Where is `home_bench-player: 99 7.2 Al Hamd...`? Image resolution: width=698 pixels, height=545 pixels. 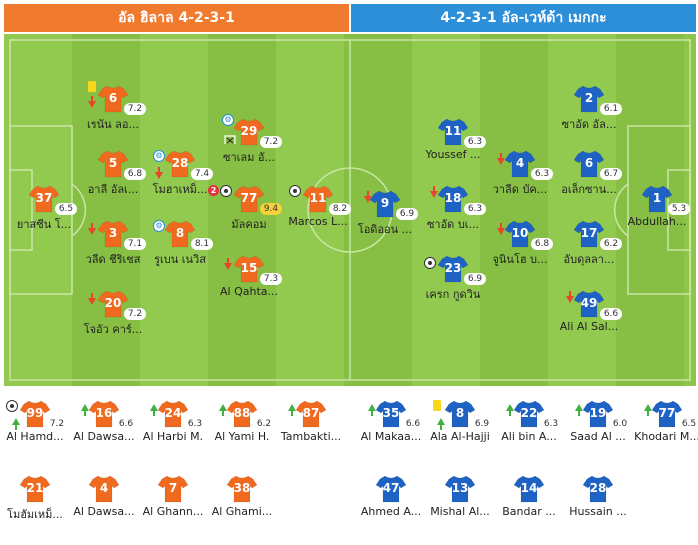 home_bench-player: 99 7.2 Al Hamd... is located at coordinates (35, 428).